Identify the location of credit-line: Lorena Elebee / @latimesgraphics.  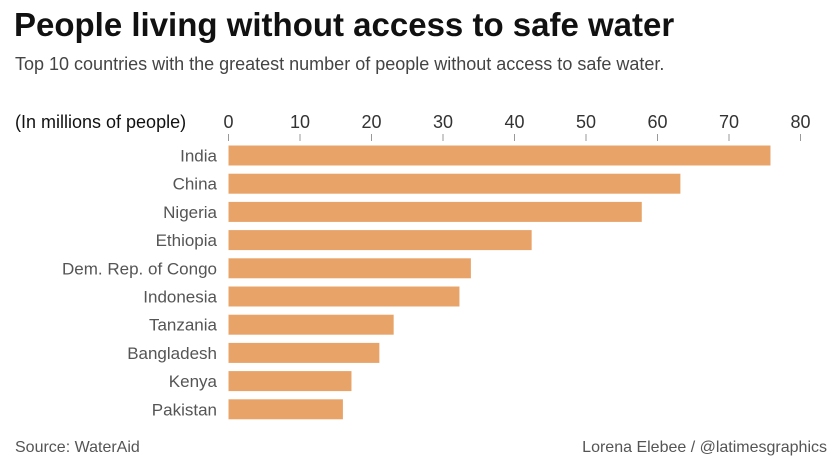
(704, 447).